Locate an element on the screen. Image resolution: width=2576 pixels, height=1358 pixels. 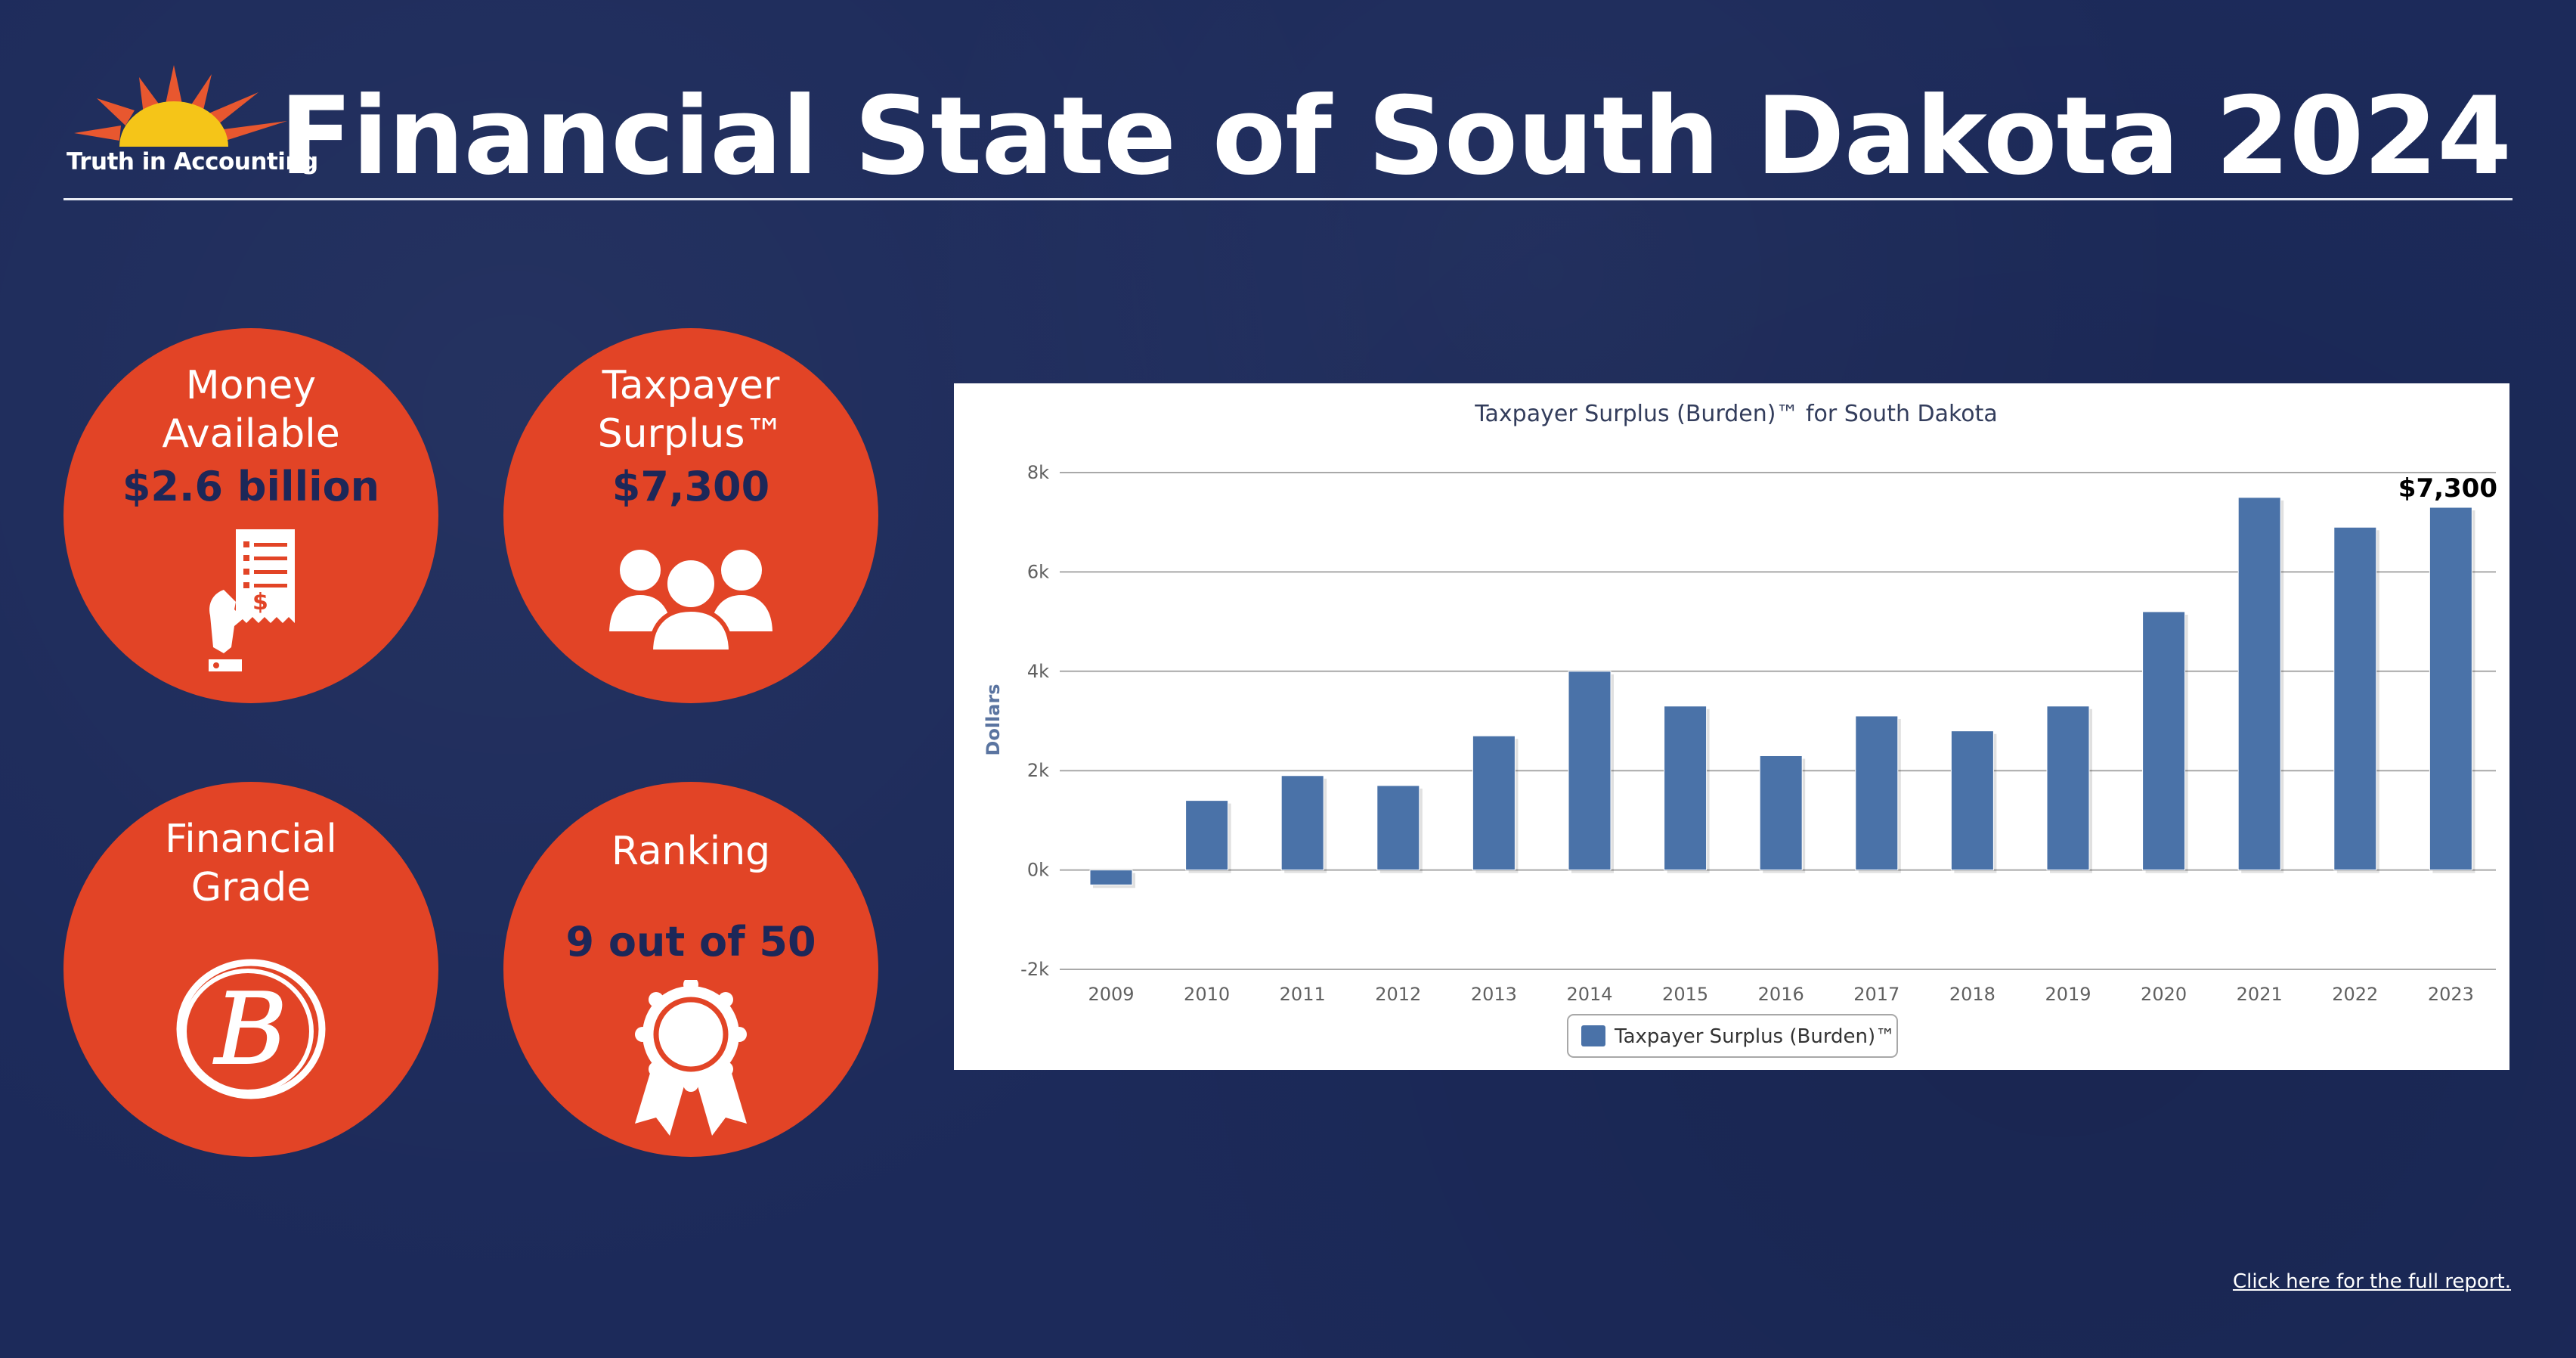
x-tick-label: 2010 is located at coordinates (1207, 994).